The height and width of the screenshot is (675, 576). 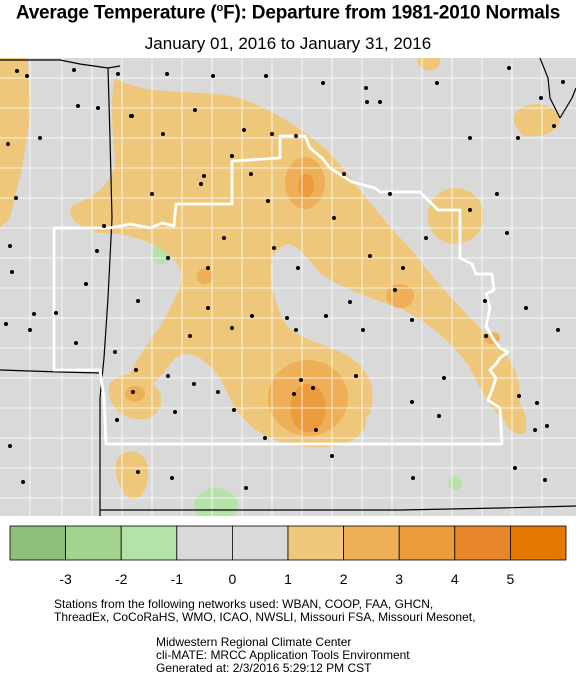 I want to click on legend-label-5: 2, so click(x=344, y=579).